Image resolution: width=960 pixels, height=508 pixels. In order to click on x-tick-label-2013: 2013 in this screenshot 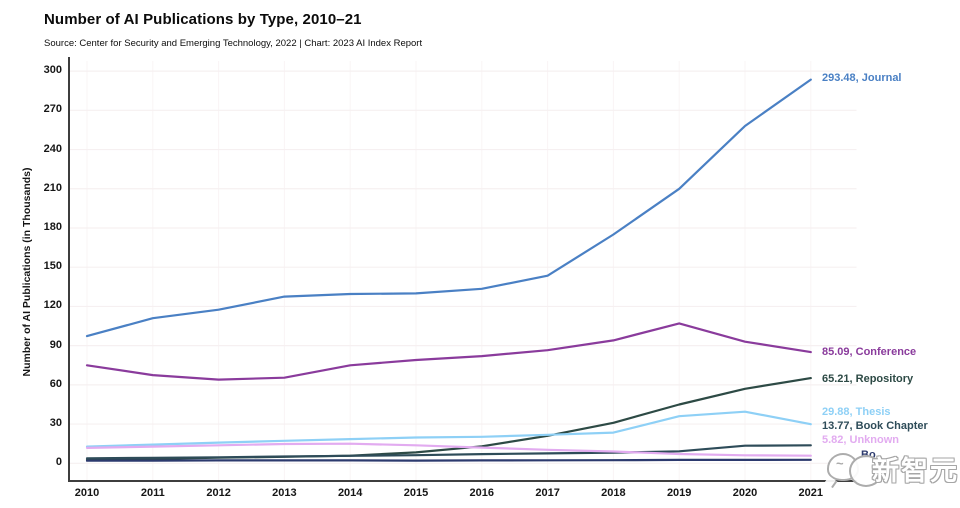, I will do `click(284, 493)`.